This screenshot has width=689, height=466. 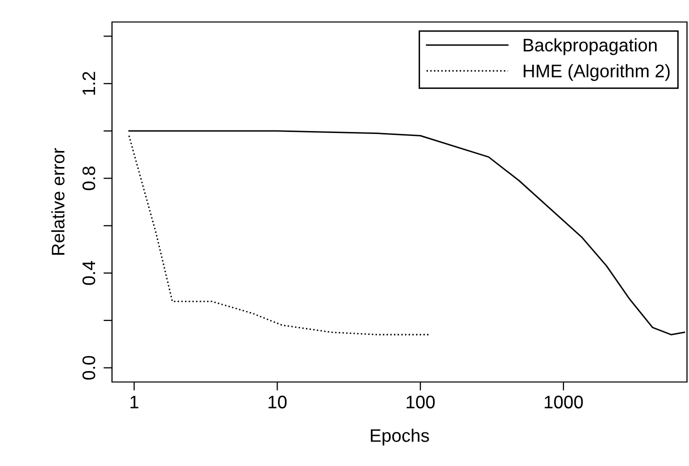 What do you see at coordinates (58, 201) in the screenshot?
I see `y-axis-title: Relative error` at bounding box center [58, 201].